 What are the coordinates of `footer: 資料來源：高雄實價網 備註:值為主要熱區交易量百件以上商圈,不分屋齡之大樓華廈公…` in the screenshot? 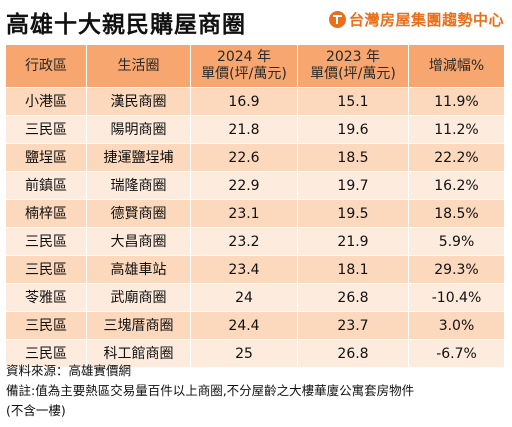 It's located at (210, 391).